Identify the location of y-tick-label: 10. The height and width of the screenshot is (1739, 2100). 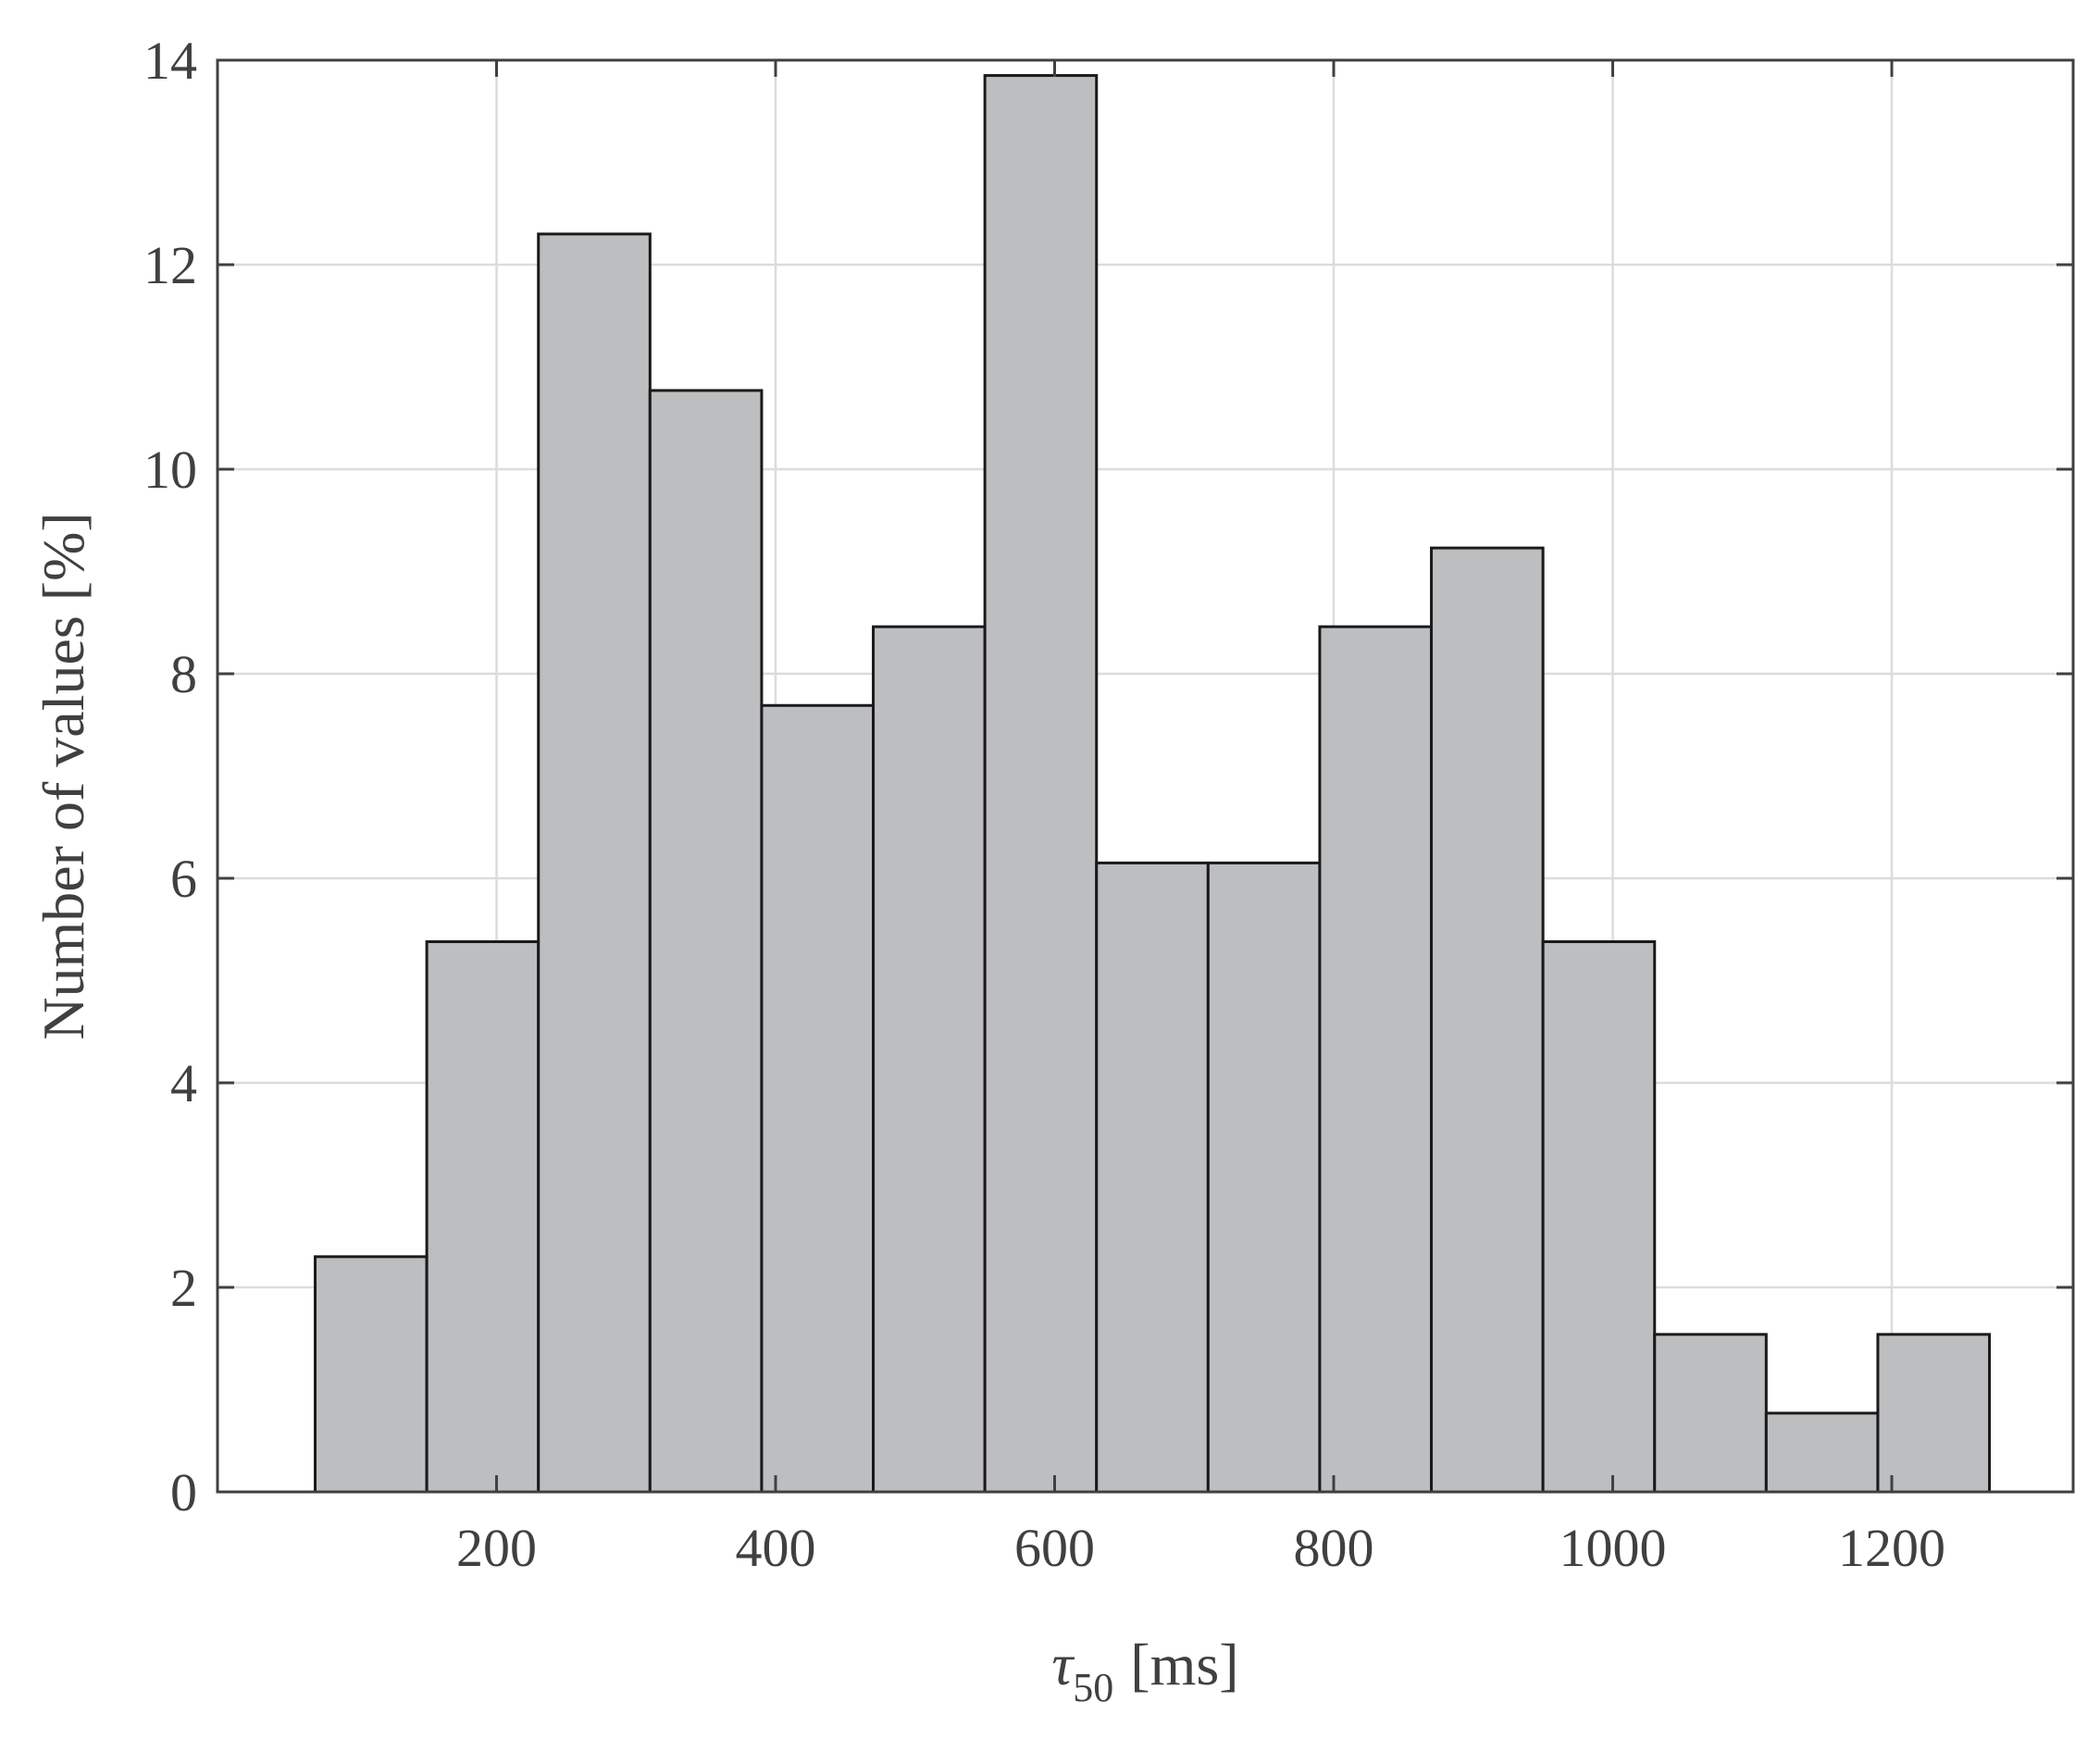
(170, 470).